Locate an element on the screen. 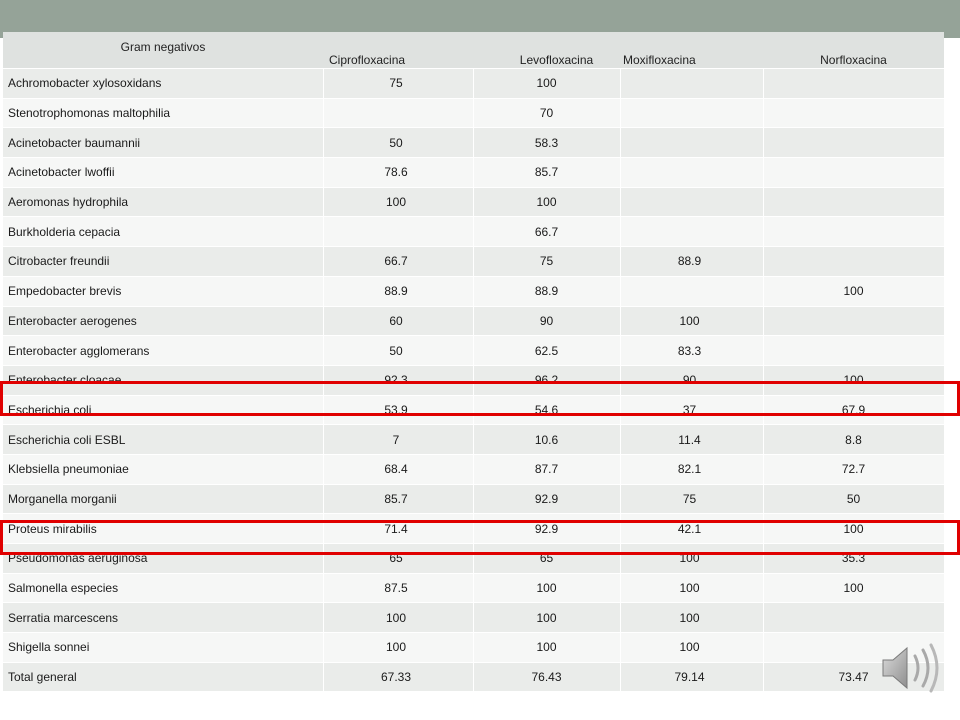 Image resolution: width=960 pixels, height=720 pixels. cell-ciprofloxacina: 88.9 is located at coordinates (398, 291).